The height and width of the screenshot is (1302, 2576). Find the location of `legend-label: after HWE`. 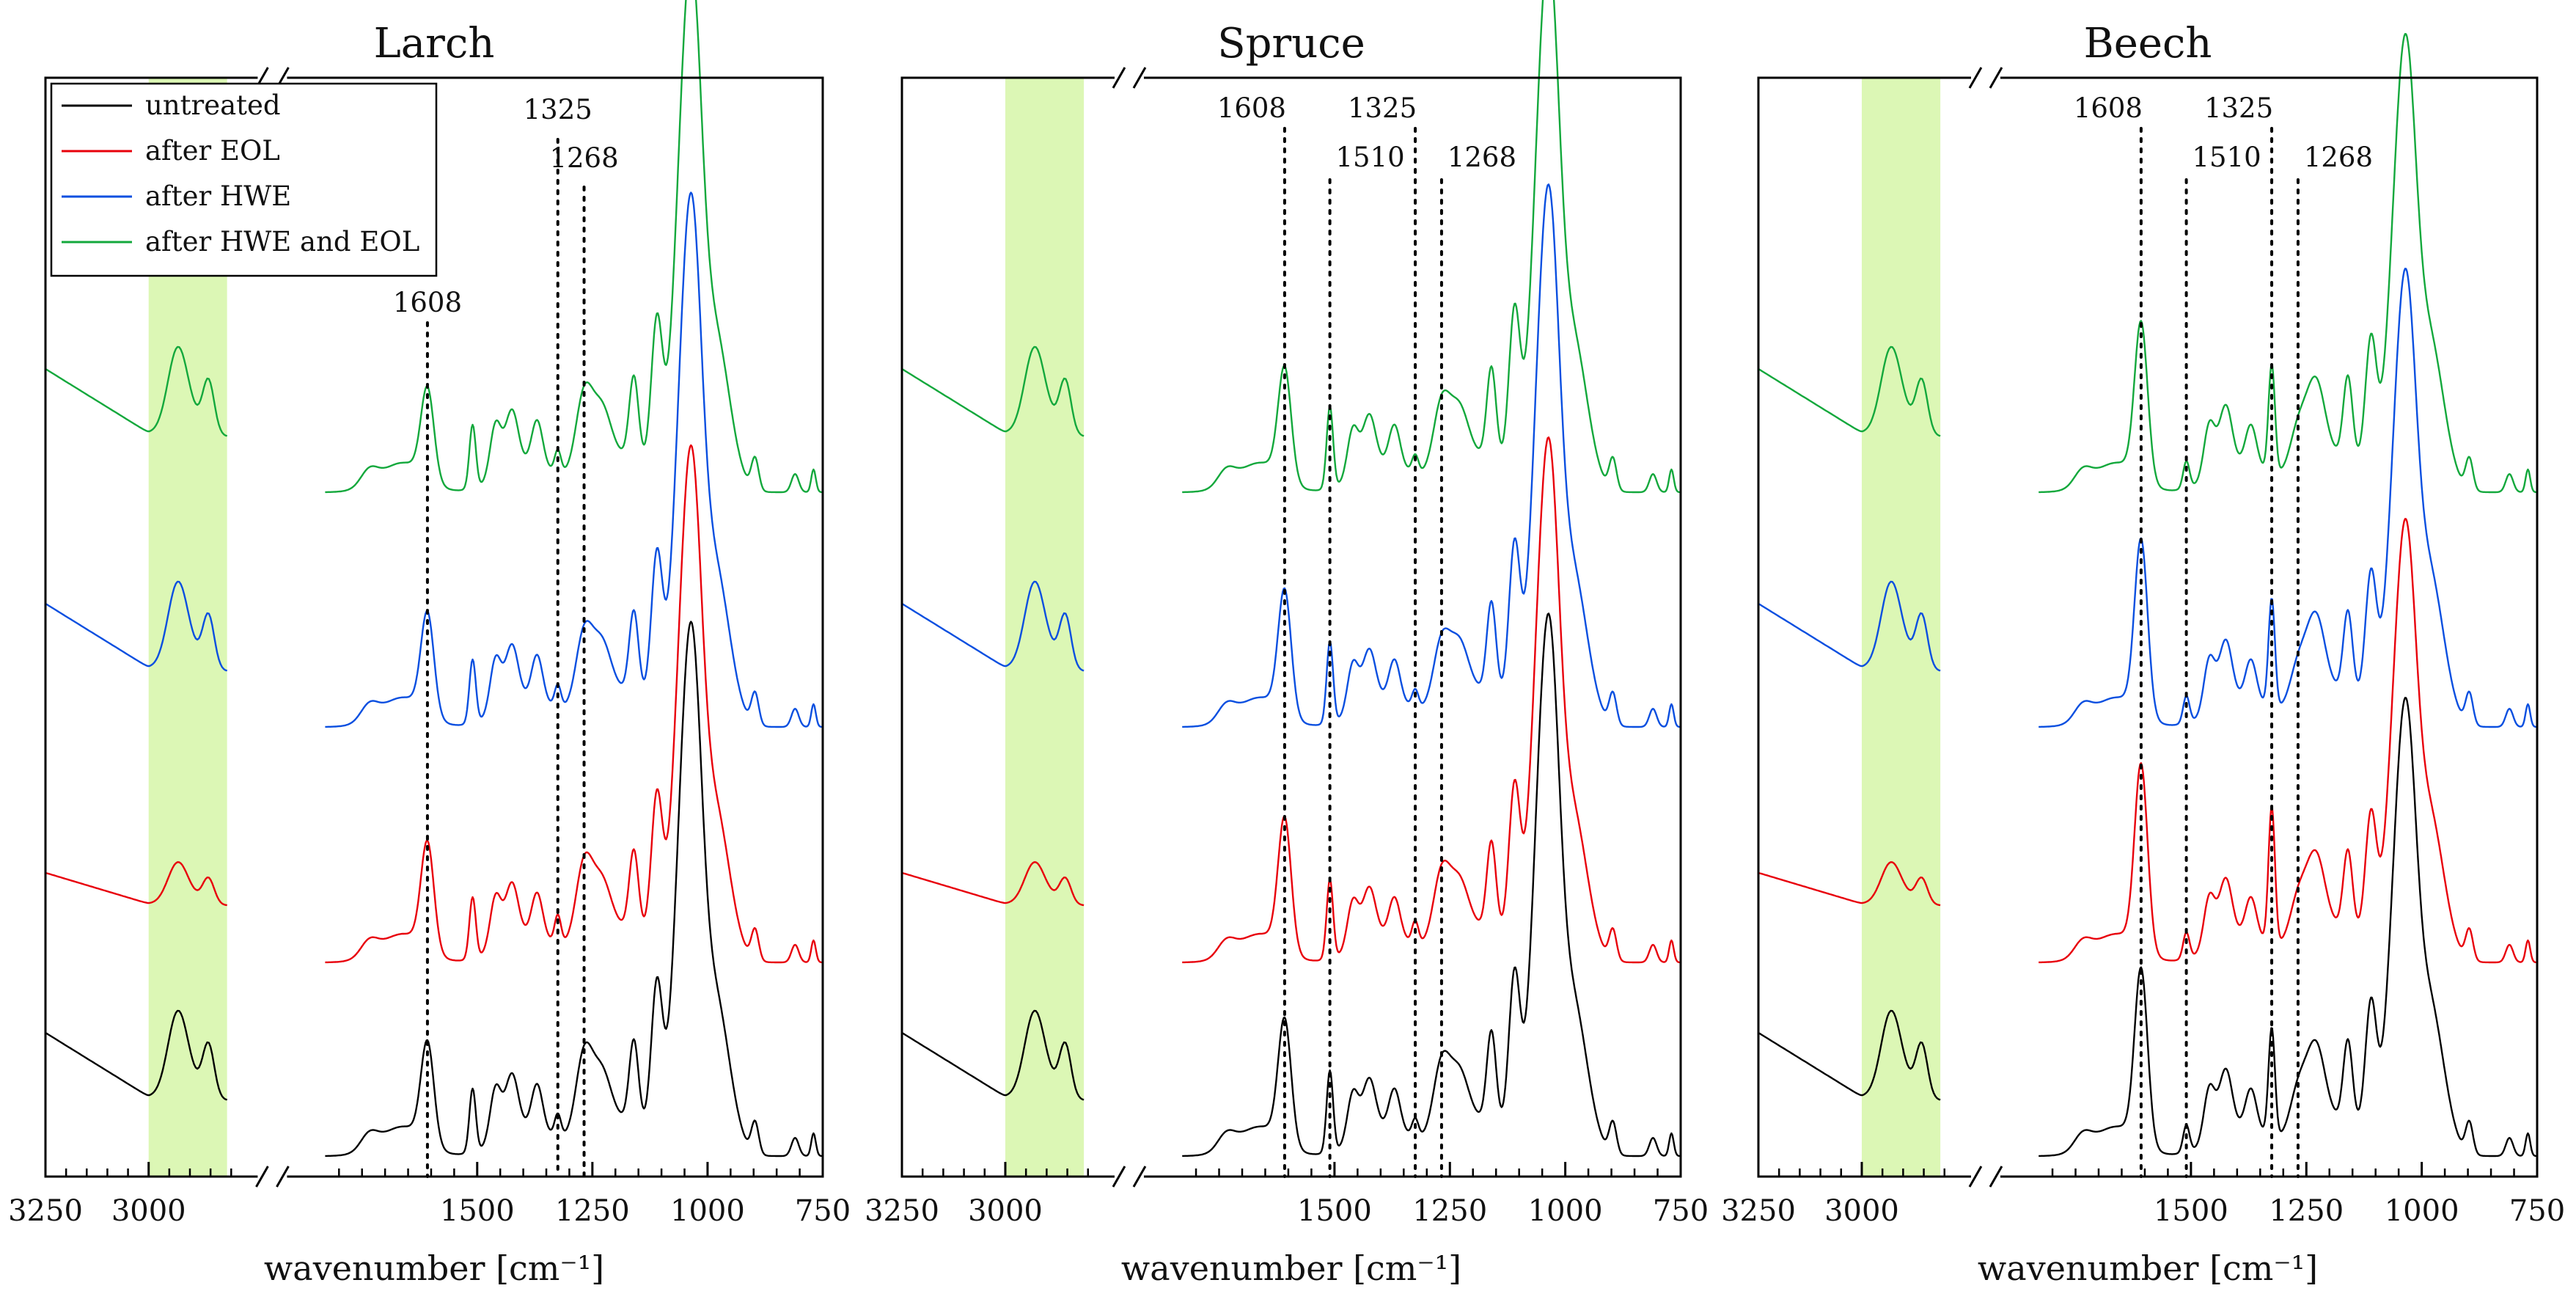

legend-label: after HWE is located at coordinates (218, 196).